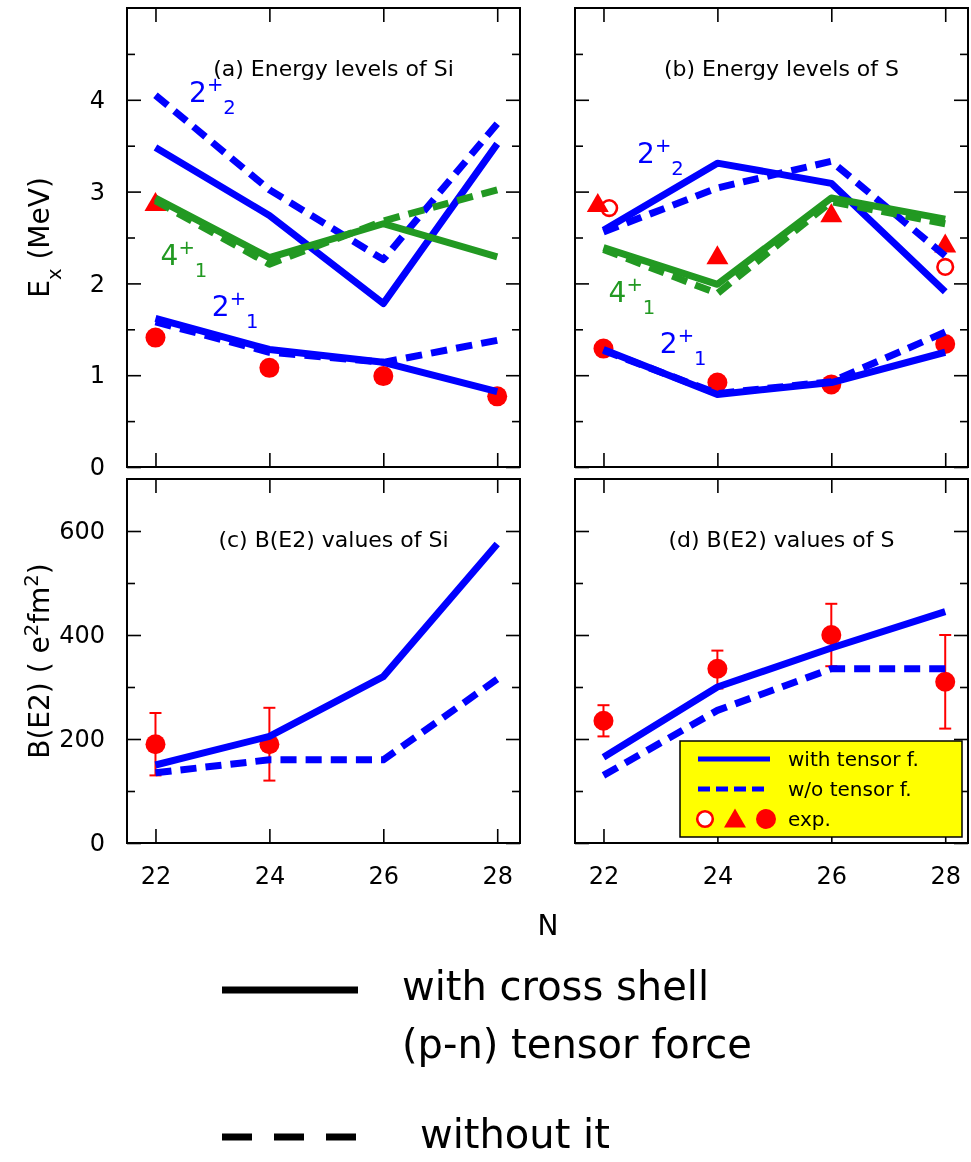  What do you see at coordinates (515, 1134) in the screenshot?
I see `text: without it` at bounding box center [515, 1134].